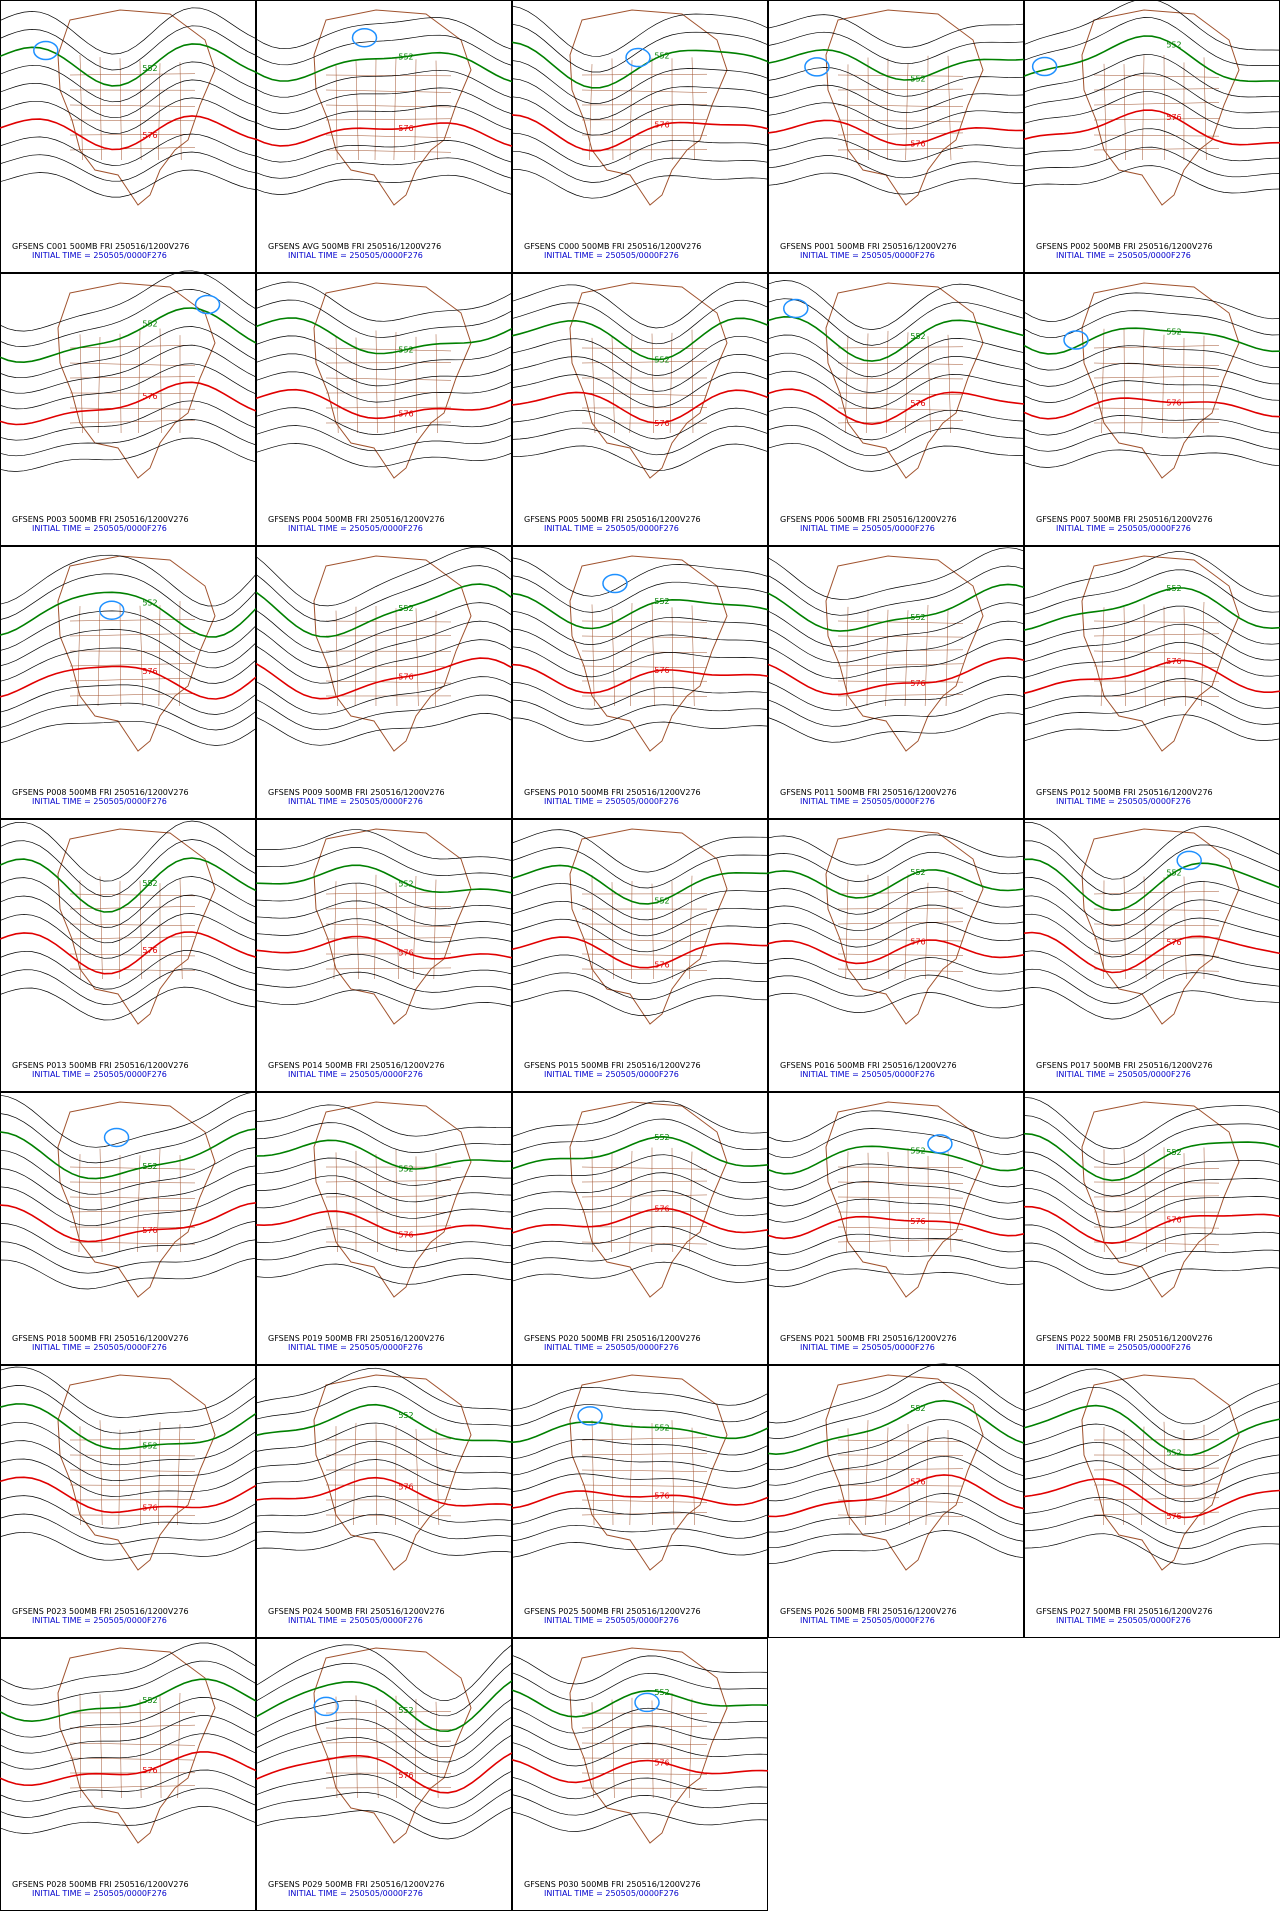 This screenshot has height=1915, width=1280. Describe the element at coordinates (612, 1611) in the screenshot. I see `panel-title: GFSENS P025 500MB FRI 250516/1200V276` at that location.